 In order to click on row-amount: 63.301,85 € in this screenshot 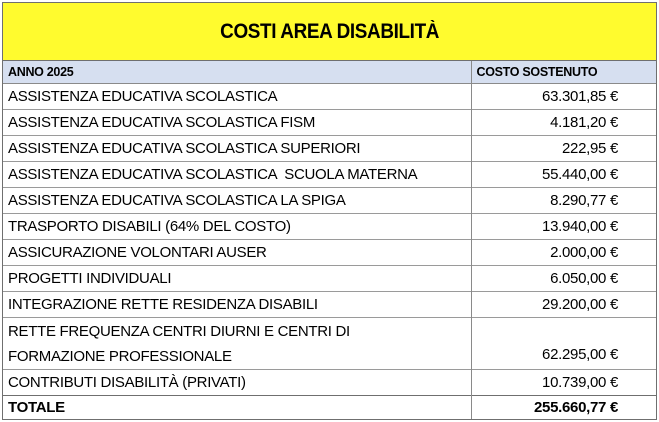, I will do `click(563, 95)`.